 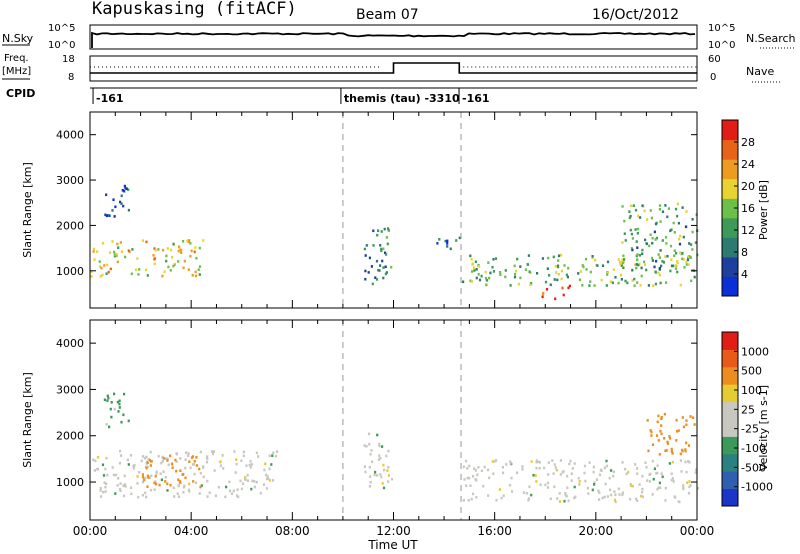 I want to click on xtick-label-3: 12:00, so click(x=393, y=531).